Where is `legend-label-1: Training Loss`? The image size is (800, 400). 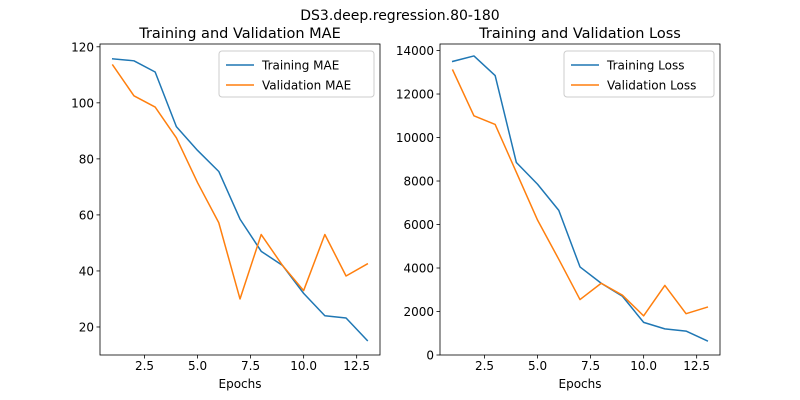
legend-label-1: Training Loss is located at coordinates (645, 66).